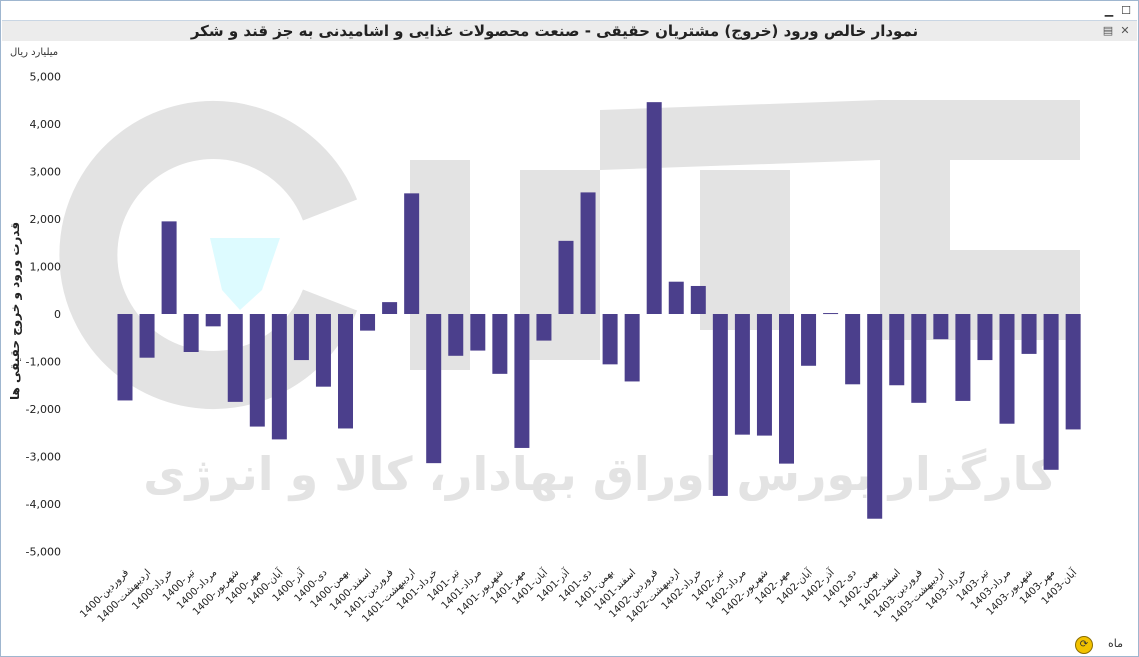 This screenshot has height=657, width=1139. What do you see at coordinates (43, 552) in the screenshot?
I see `y-tick-label: -5,000` at bounding box center [43, 552].